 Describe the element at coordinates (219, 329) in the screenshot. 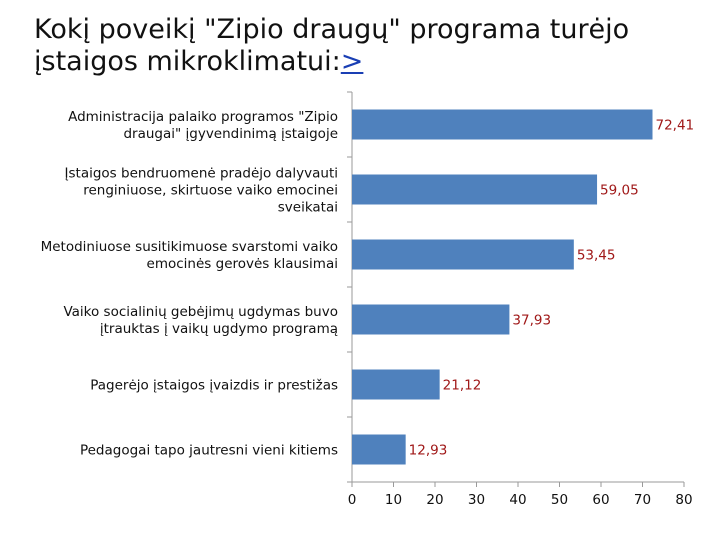

I see `category-label-line: įtrauktas į vaikų ugdymo programą` at that location.